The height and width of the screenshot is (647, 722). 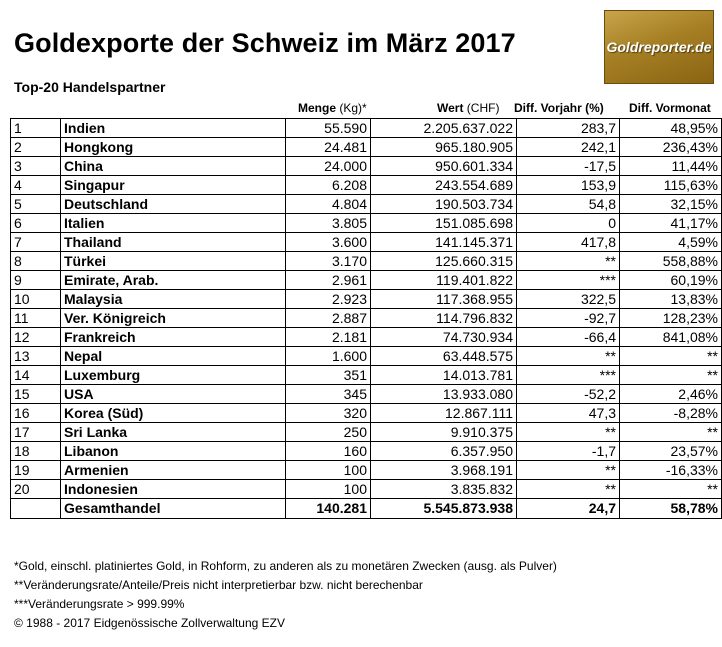 I want to click on country-cell: Ver. Königreich, so click(x=173, y=318).